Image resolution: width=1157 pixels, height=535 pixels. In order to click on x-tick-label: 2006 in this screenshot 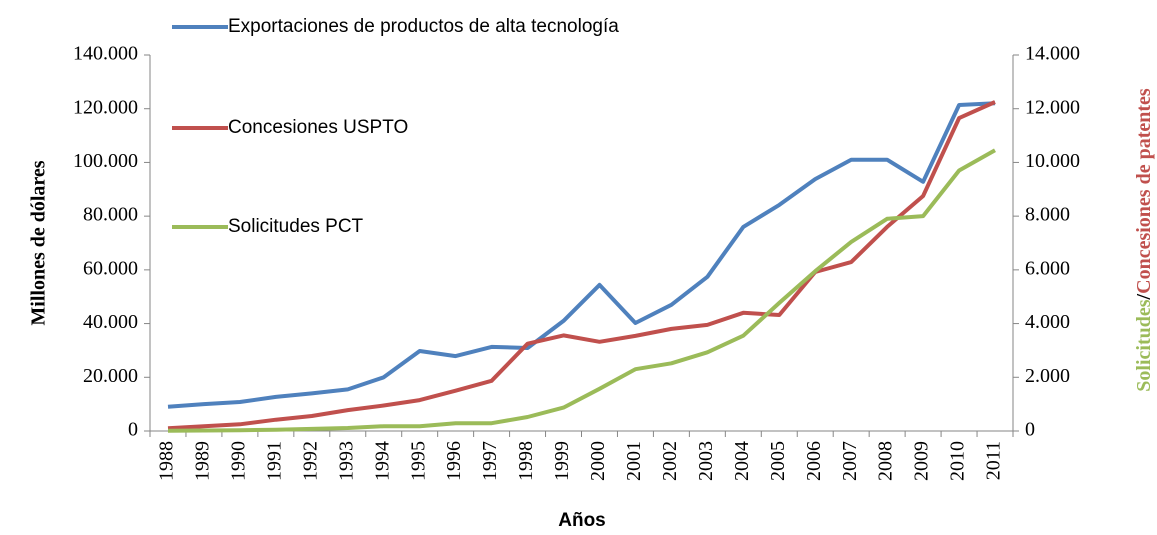, I will do `click(814, 461)`.